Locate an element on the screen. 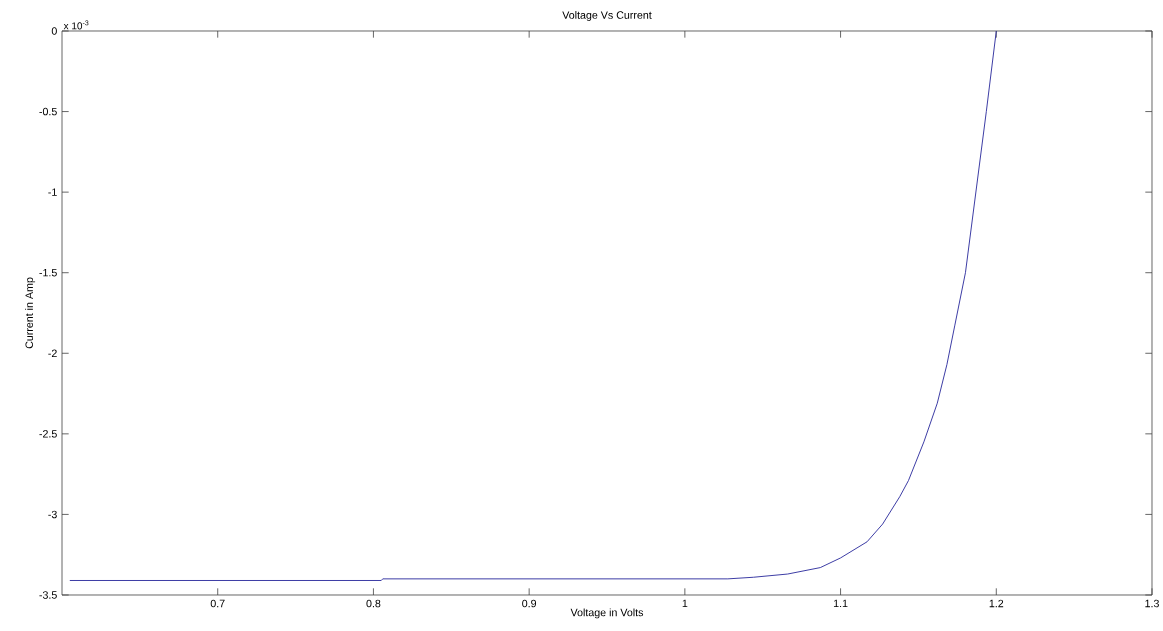 The height and width of the screenshot is (631, 1163). chart-title: Voltage Vs Current is located at coordinates (607, 16).